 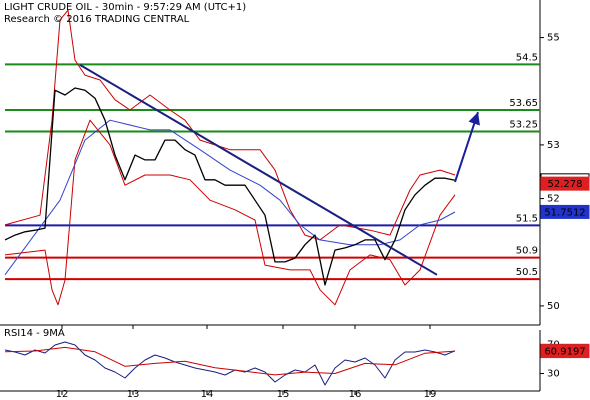 I want to click on price-tag-label: 51.7512, so click(x=564, y=212).